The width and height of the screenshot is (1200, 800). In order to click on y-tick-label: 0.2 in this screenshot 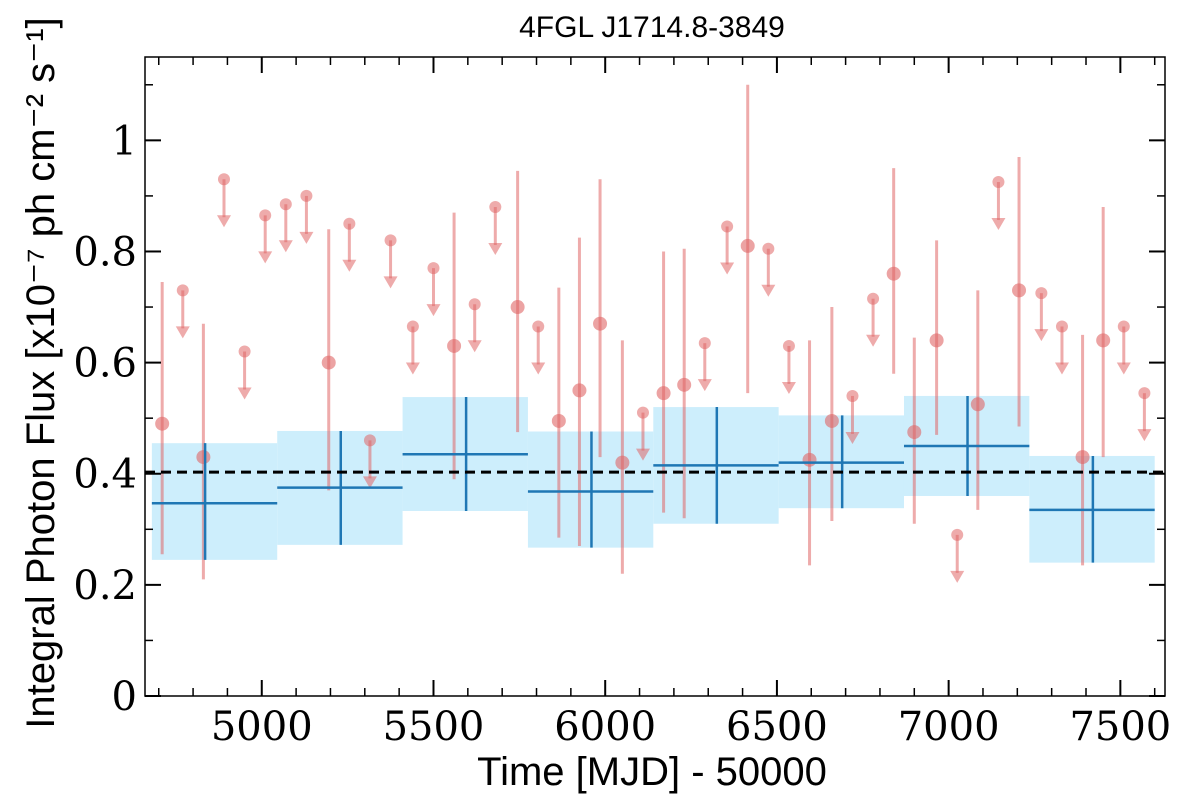, I will do `click(105, 586)`.